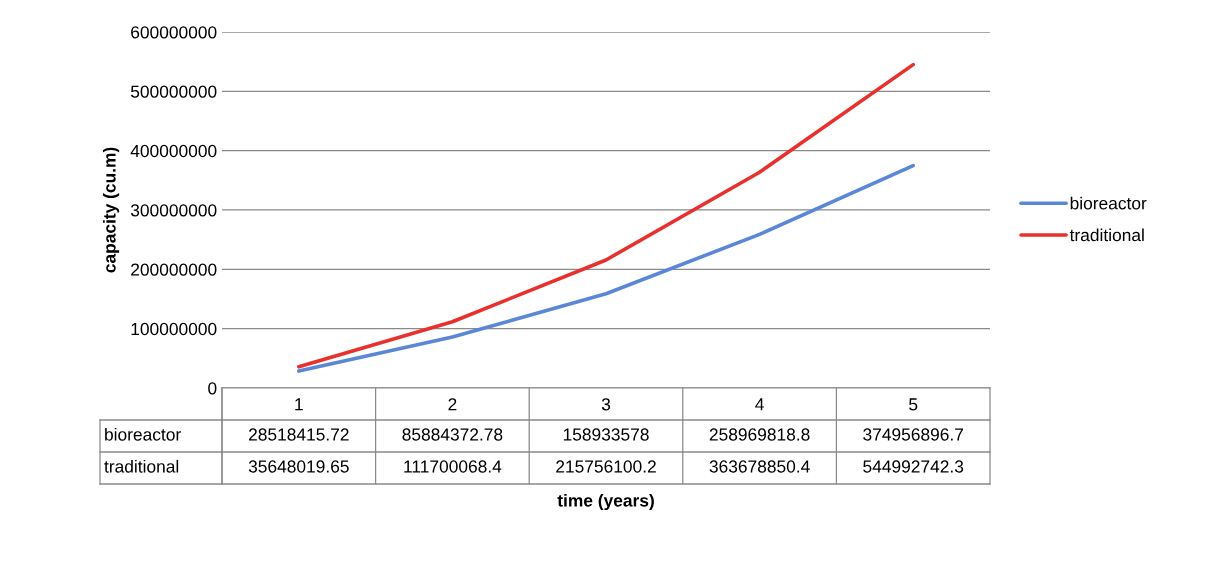 Image resolution: width=1231 pixels, height=580 pixels. What do you see at coordinates (759, 404) in the screenshot?
I see `x-tick-label: 4` at bounding box center [759, 404].